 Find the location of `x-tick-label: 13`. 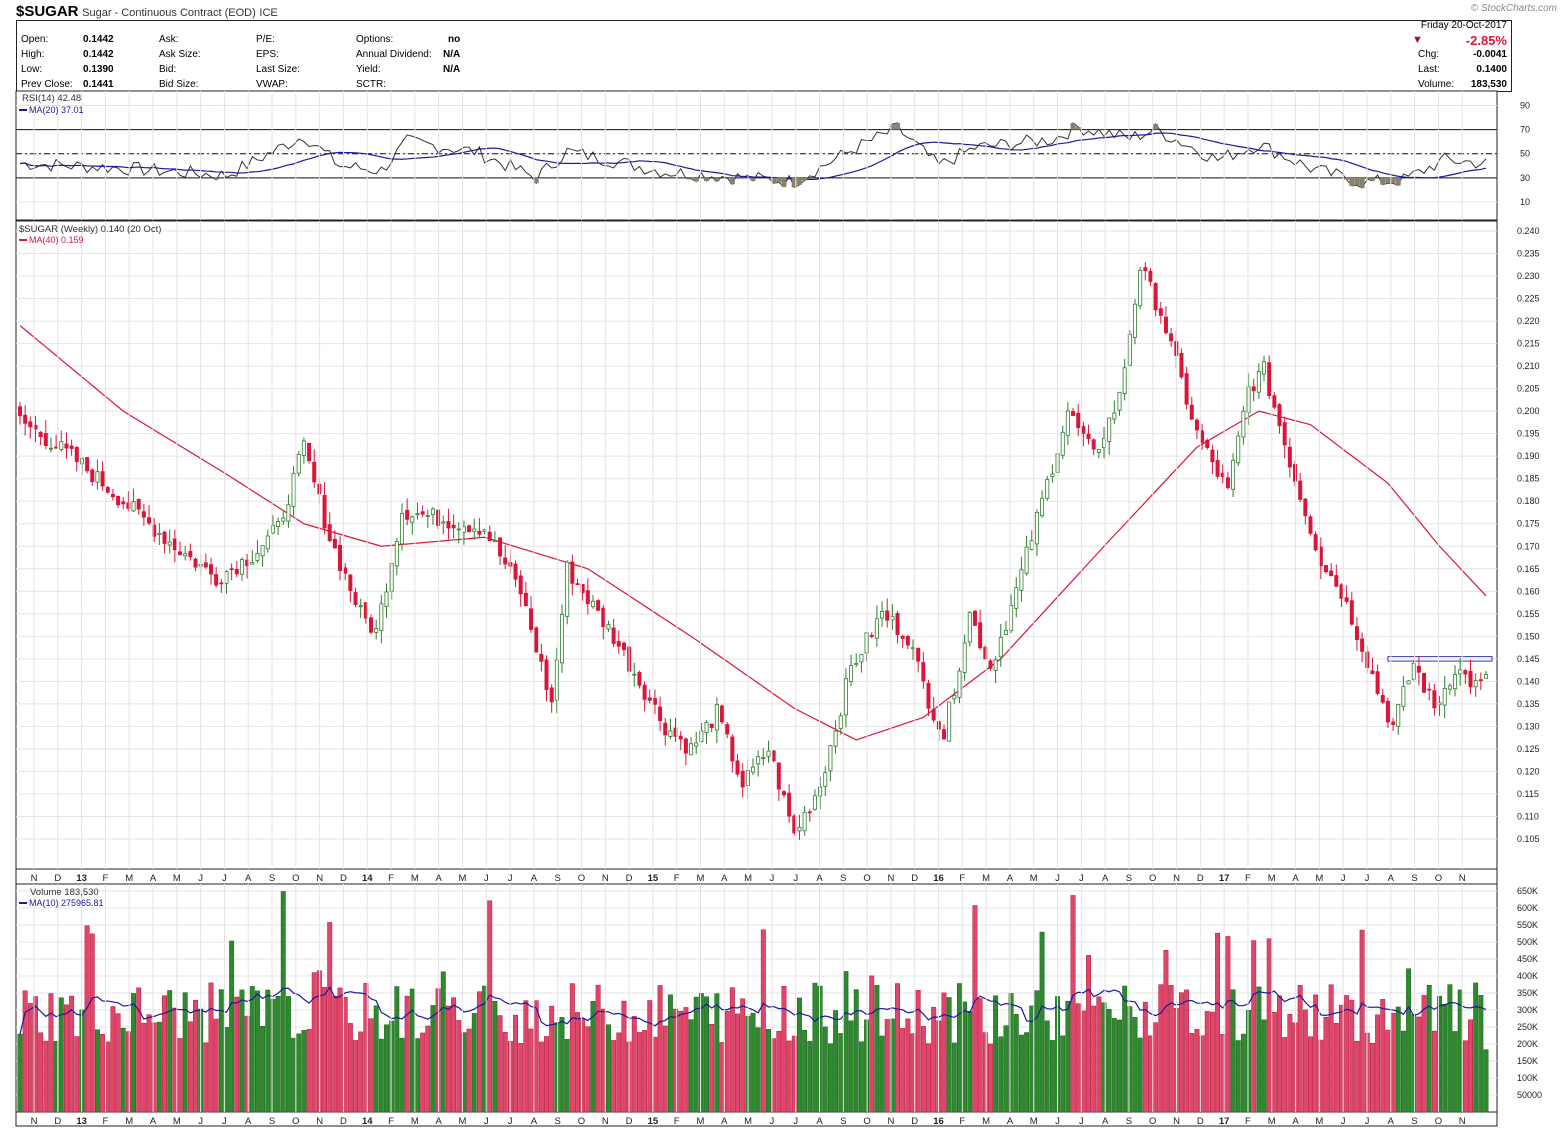

x-tick-label: 13 is located at coordinates (81, 1121).